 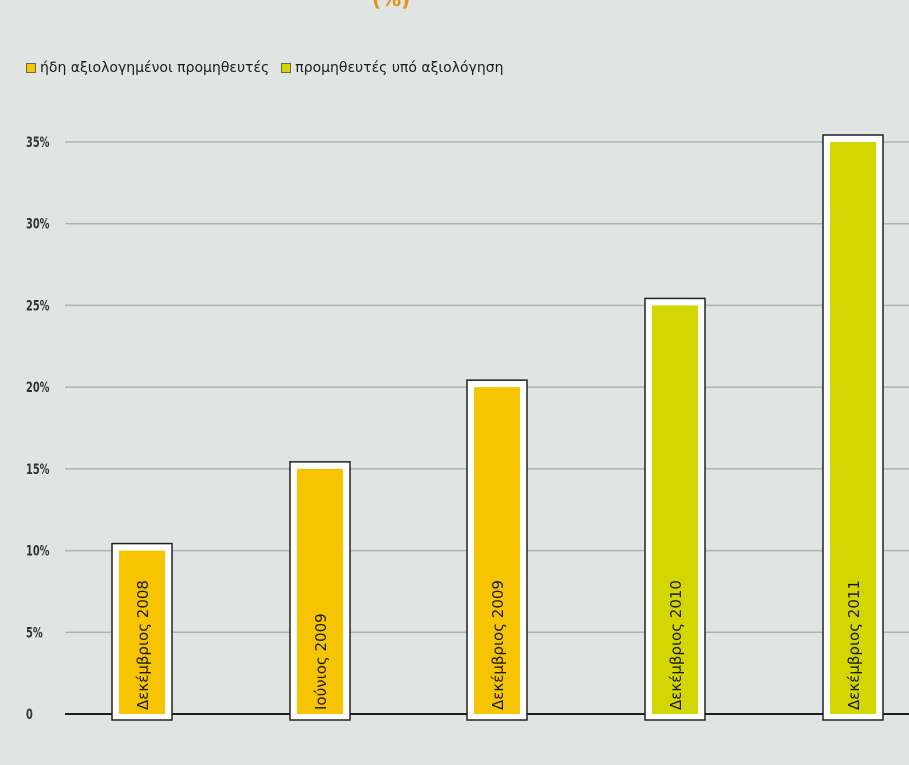 What do you see at coordinates (143, 645) in the screenshot?
I see `bar-category-label: Δεκέμβριος 2008` at bounding box center [143, 645].